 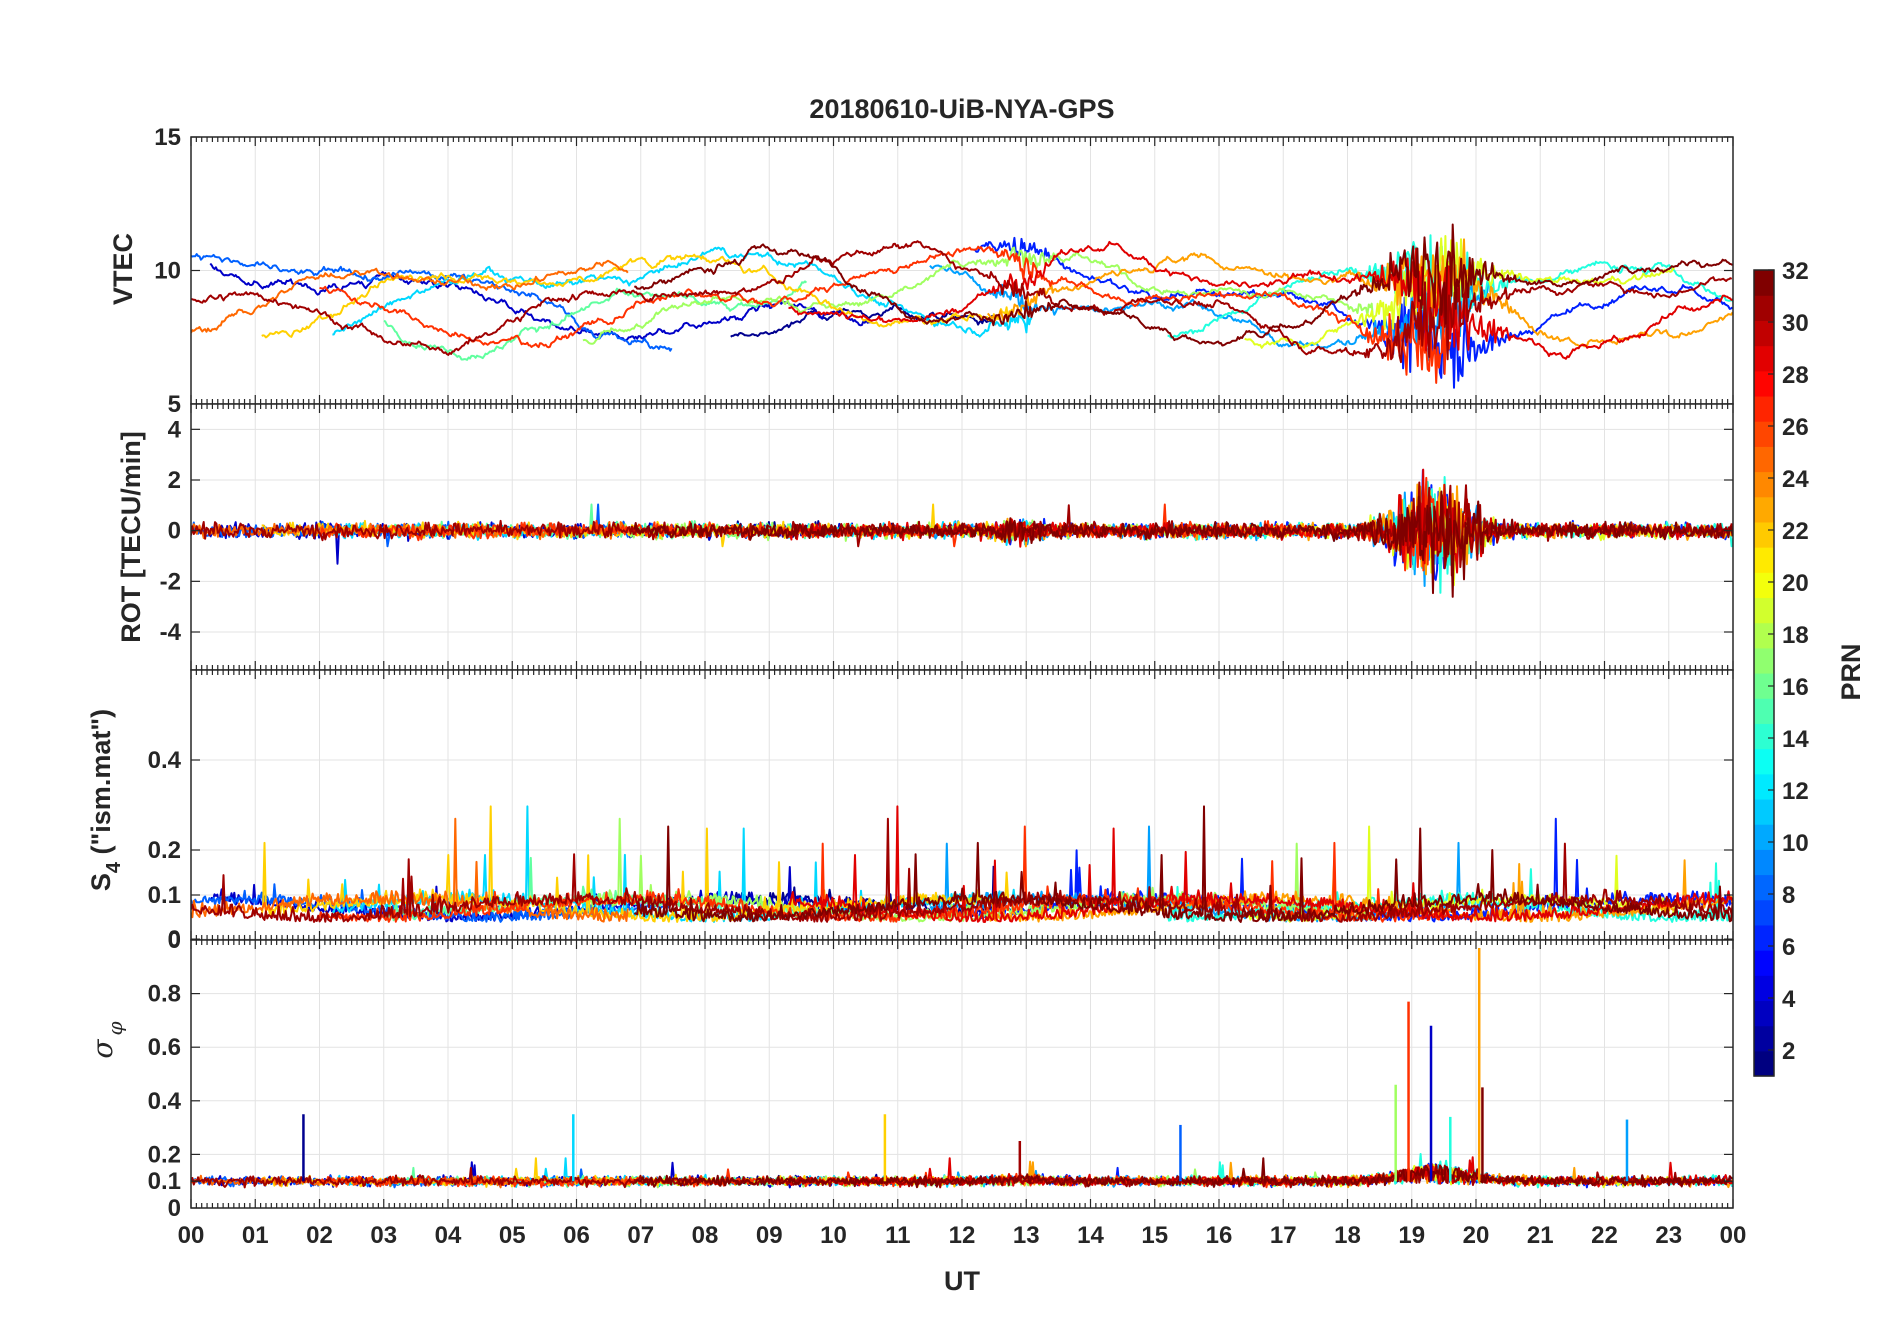 I want to click on x-tick-label: 23, so click(x=1668, y=1235).